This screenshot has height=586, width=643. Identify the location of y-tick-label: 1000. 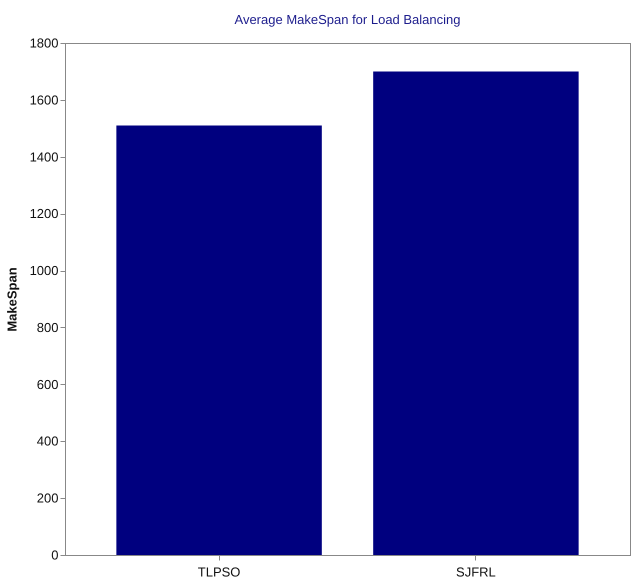
(44, 270).